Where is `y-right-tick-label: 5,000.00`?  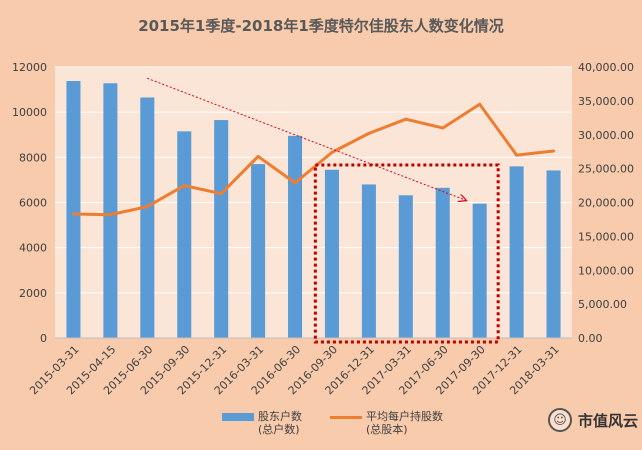 y-right-tick-label: 5,000.00 is located at coordinates (602, 304).